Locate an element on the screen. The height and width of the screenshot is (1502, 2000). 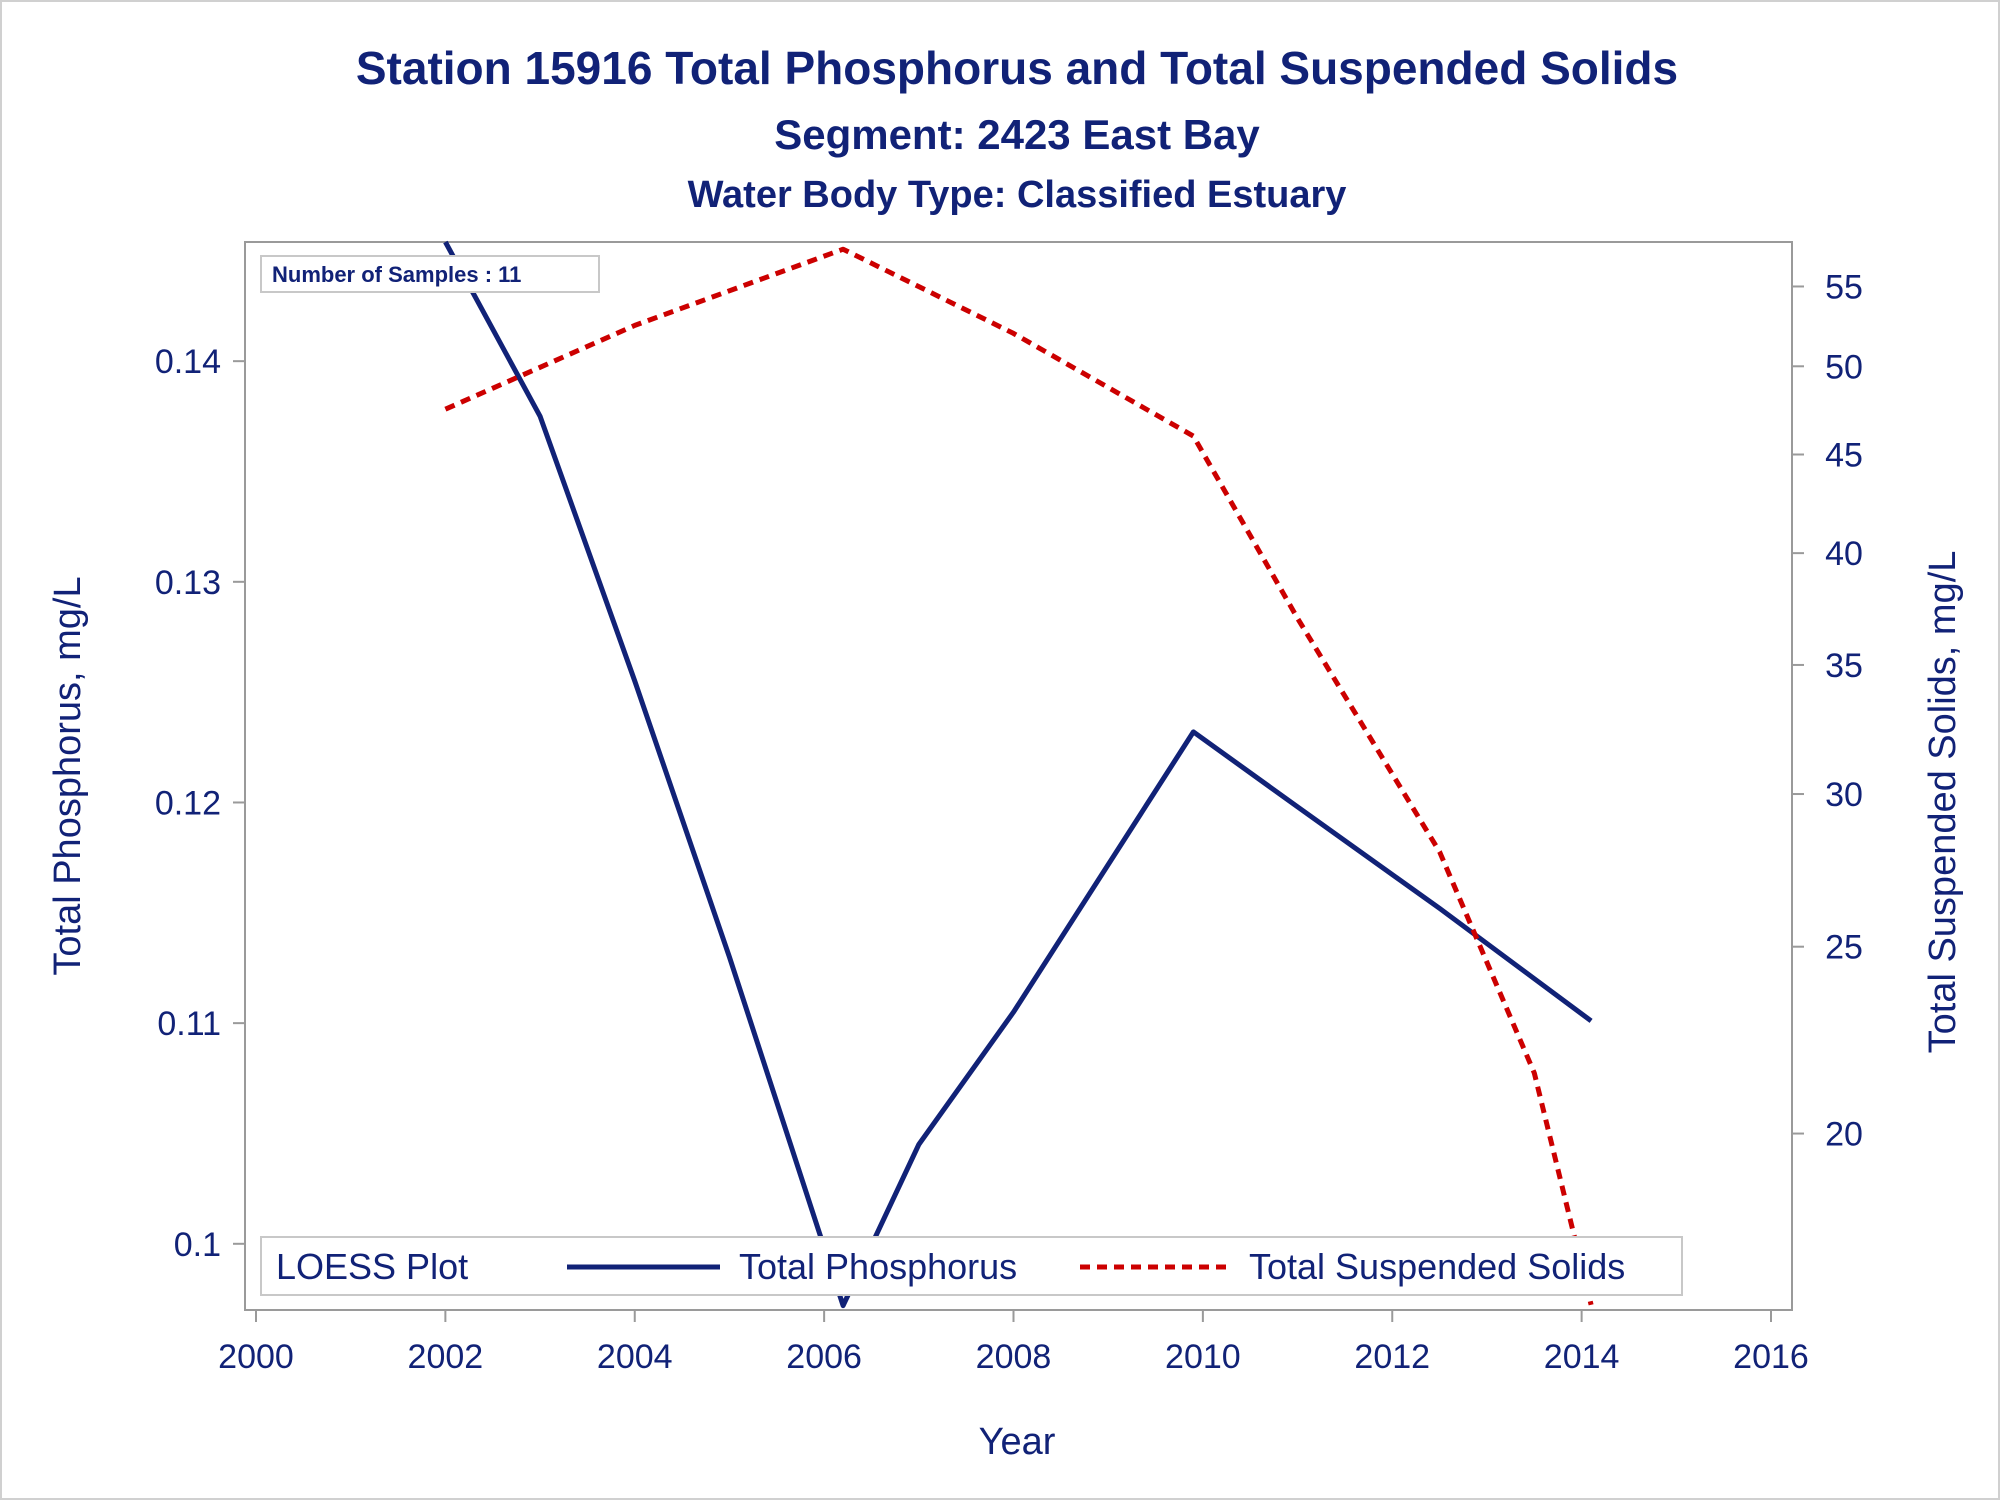
legend-label-total-suspended-solids: Total Suspended Solids is located at coordinates (1437, 1266).